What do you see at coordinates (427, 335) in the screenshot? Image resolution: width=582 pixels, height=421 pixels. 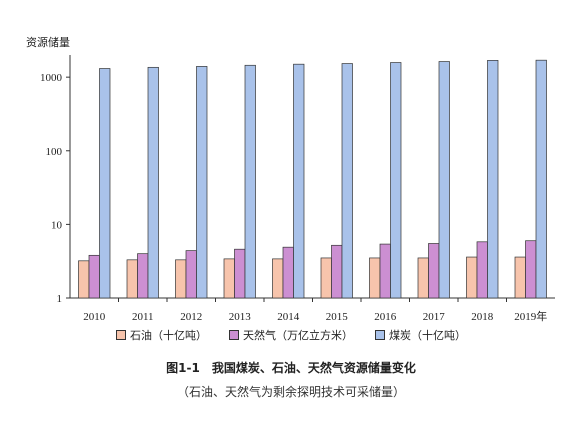 I see `legend-label: 煤炭（十亿吨）` at bounding box center [427, 335].